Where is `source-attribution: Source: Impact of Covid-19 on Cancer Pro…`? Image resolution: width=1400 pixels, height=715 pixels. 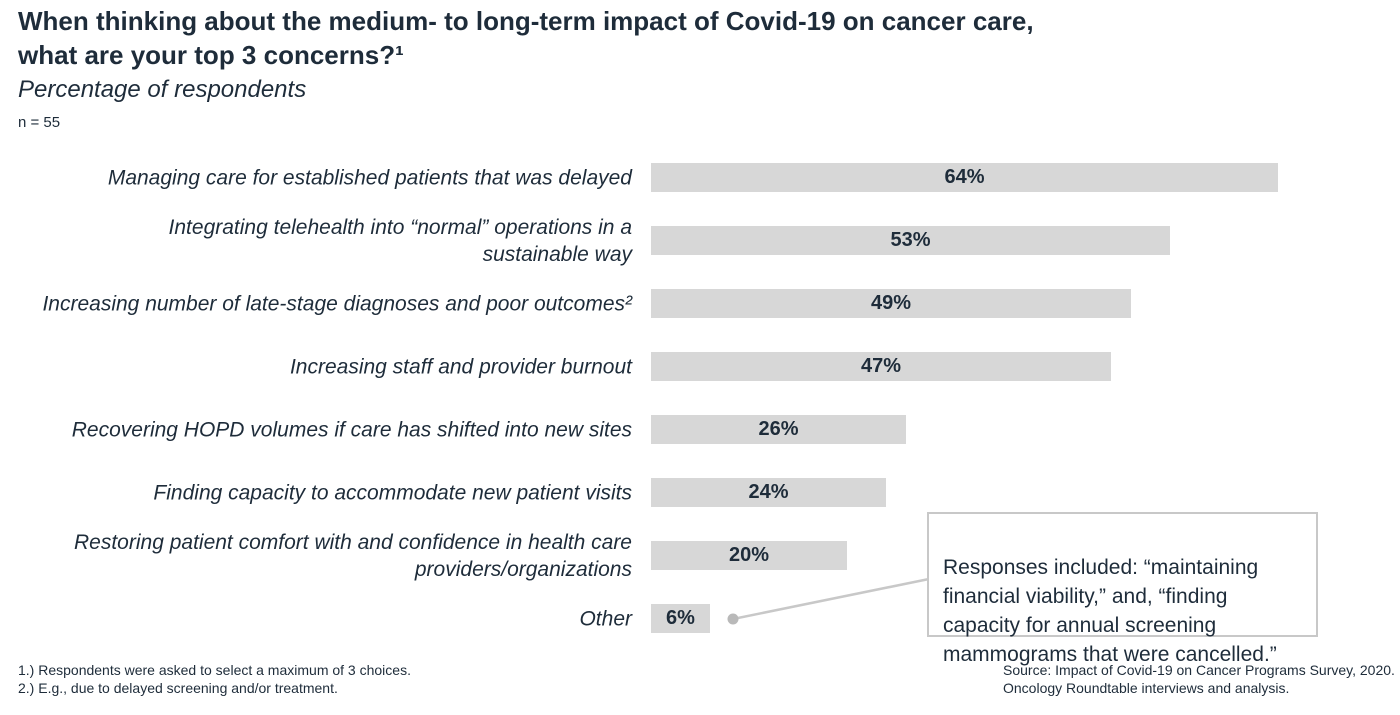
source-attribution: Source: Impact of Covid-19 on Cancer Pro… is located at coordinates (1199, 679).